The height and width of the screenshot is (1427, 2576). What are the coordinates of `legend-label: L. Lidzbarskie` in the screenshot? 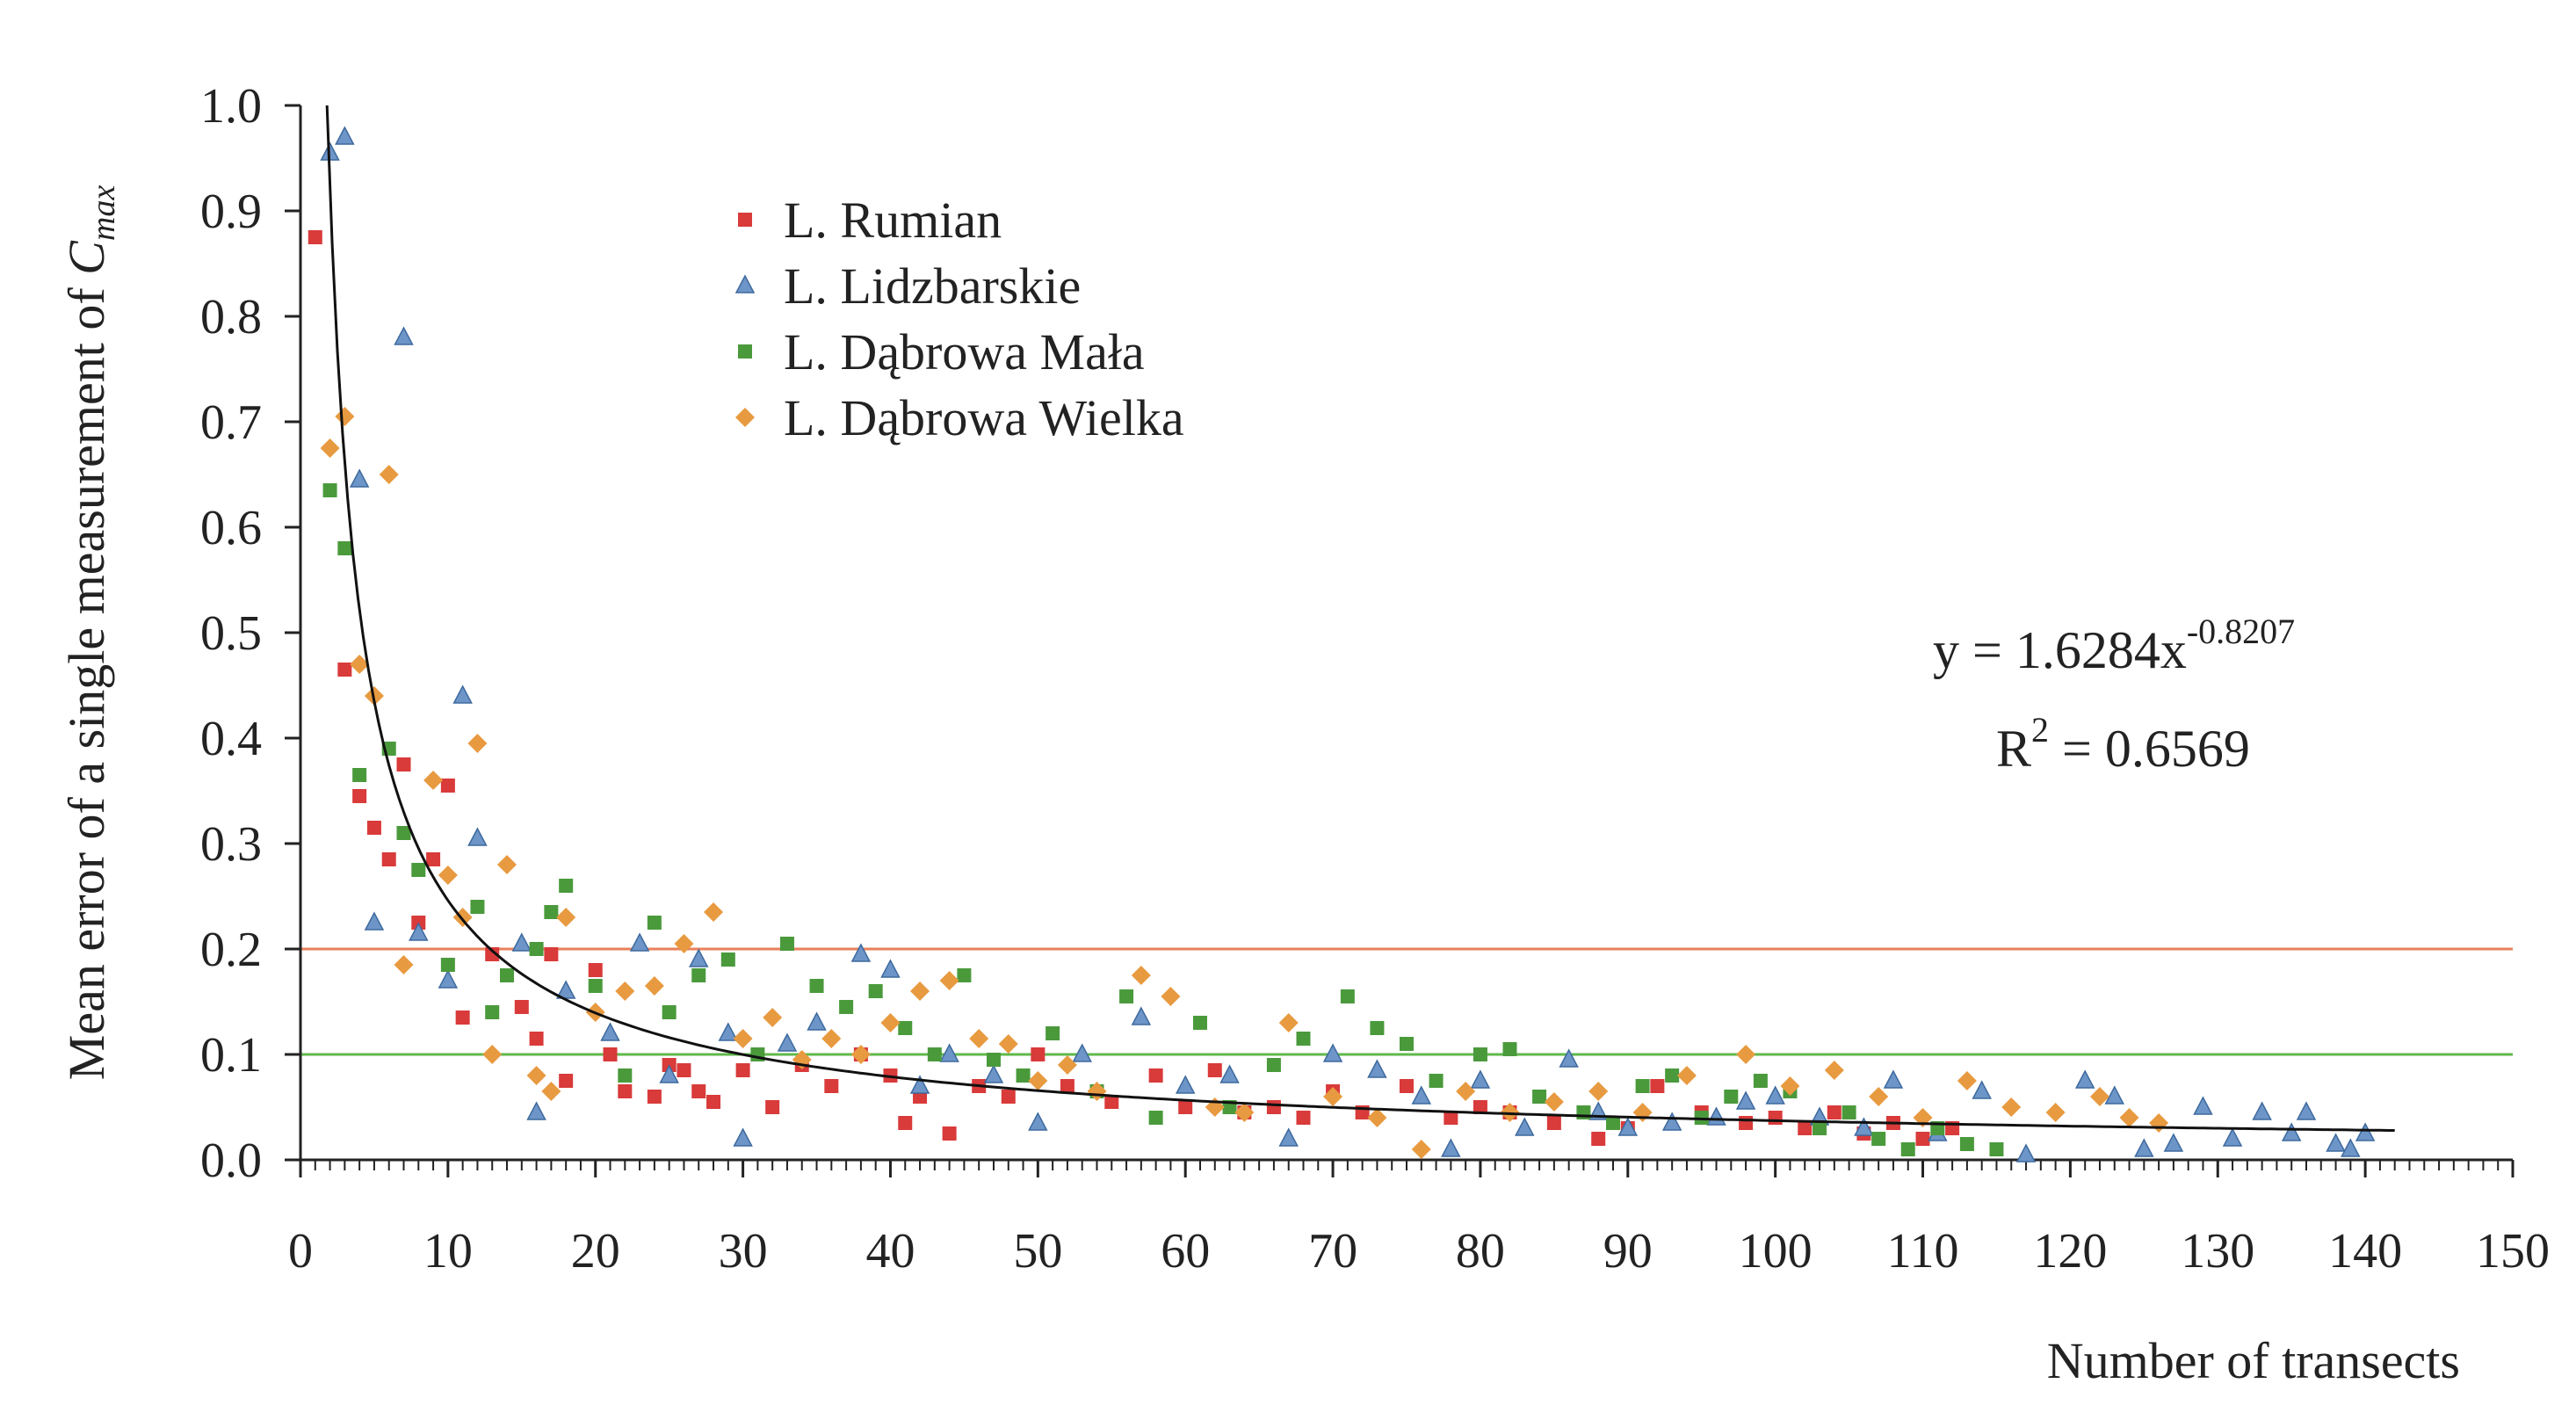 It's located at (932, 286).